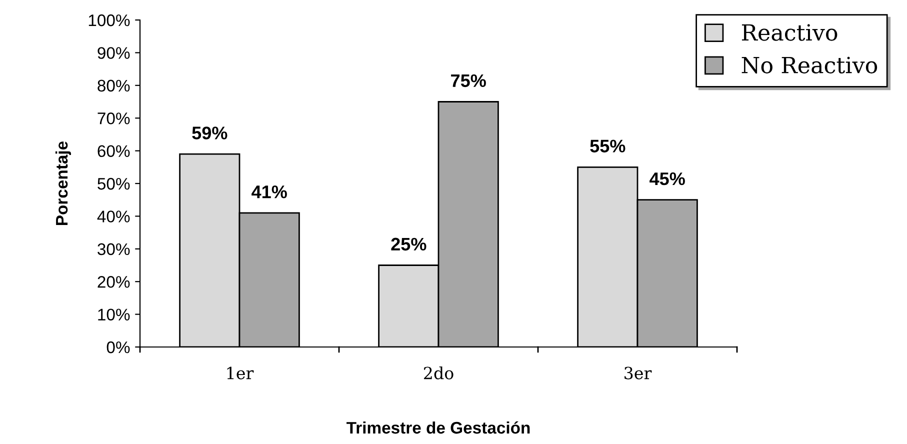 Image resolution: width=907 pixels, height=444 pixels. I want to click on data-label: 55%, so click(608, 146).